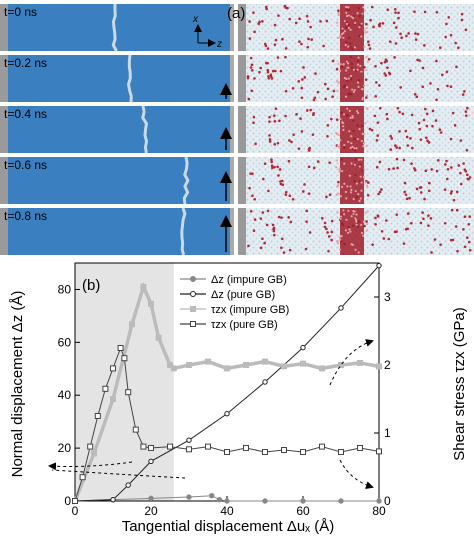 The width and height of the screenshot is (474, 536). What do you see at coordinates (459, 383) in the screenshot?
I see `y-axis-label-right: Shear stress τzx (GPa)` at bounding box center [459, 383].